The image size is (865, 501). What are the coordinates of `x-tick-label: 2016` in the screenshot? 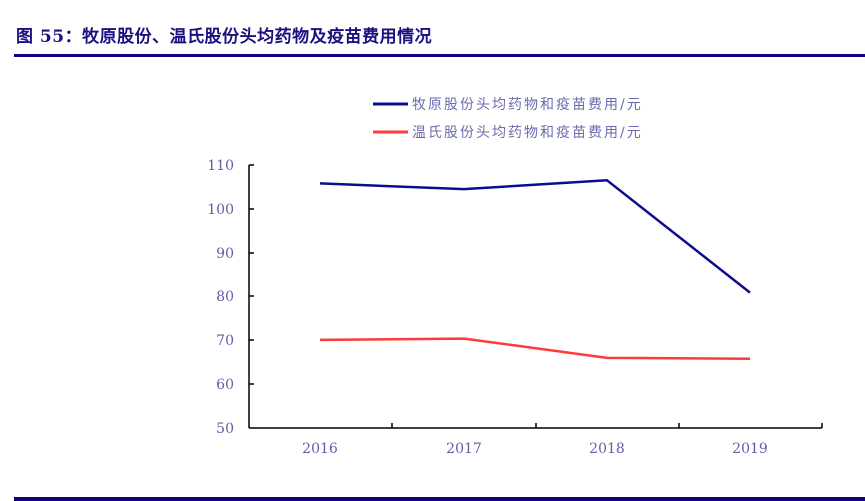 It's located at (320, 449).